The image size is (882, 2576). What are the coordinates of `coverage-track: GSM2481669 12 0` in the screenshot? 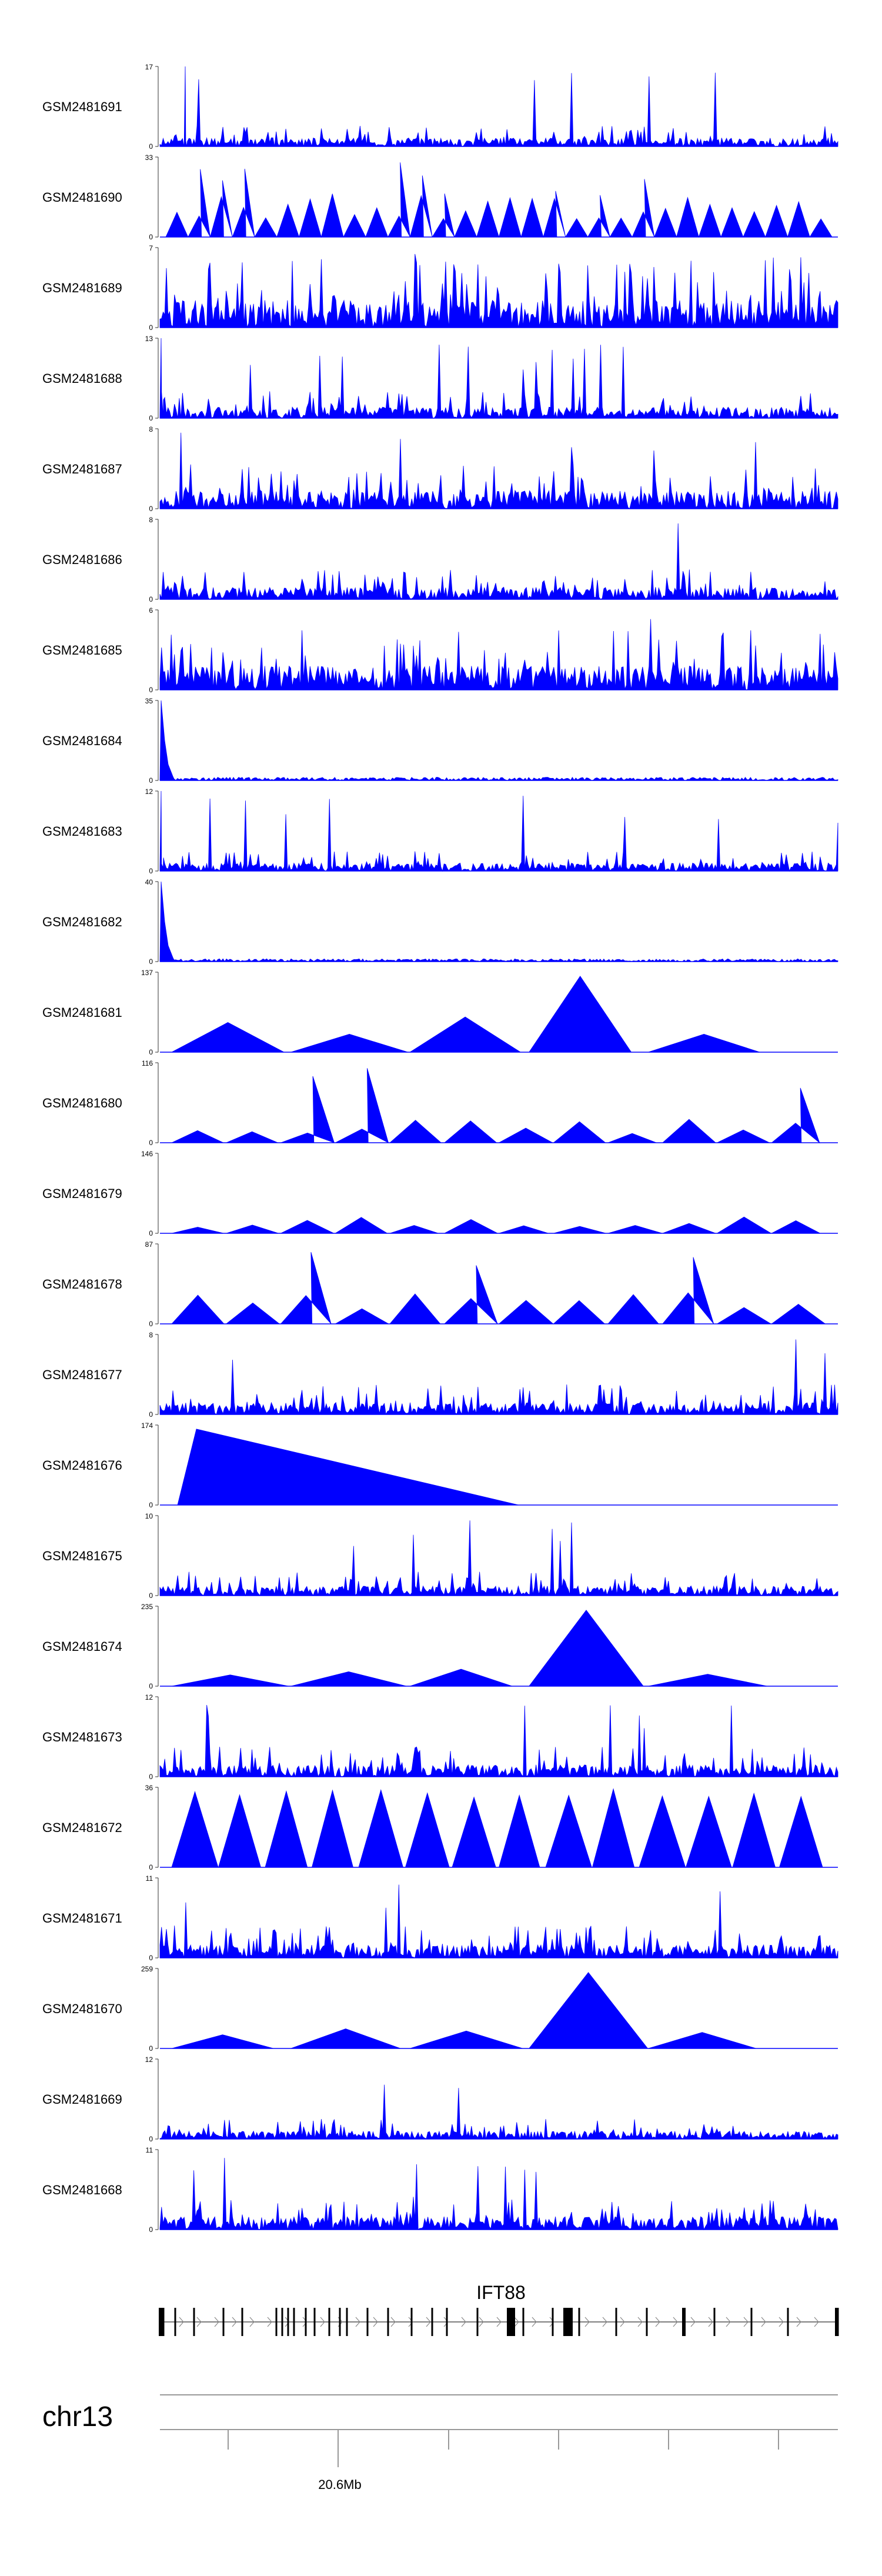 It's located at (440, 2099).